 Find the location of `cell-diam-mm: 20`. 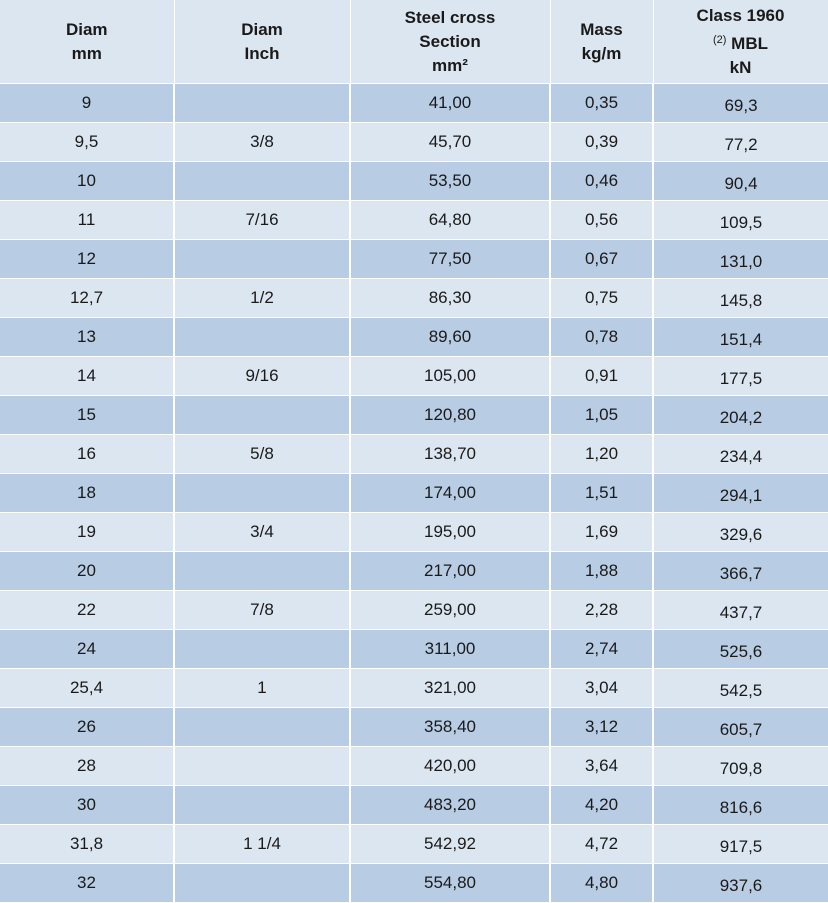

cell-diam-mm: 20 is located at coordinates (87, 571).